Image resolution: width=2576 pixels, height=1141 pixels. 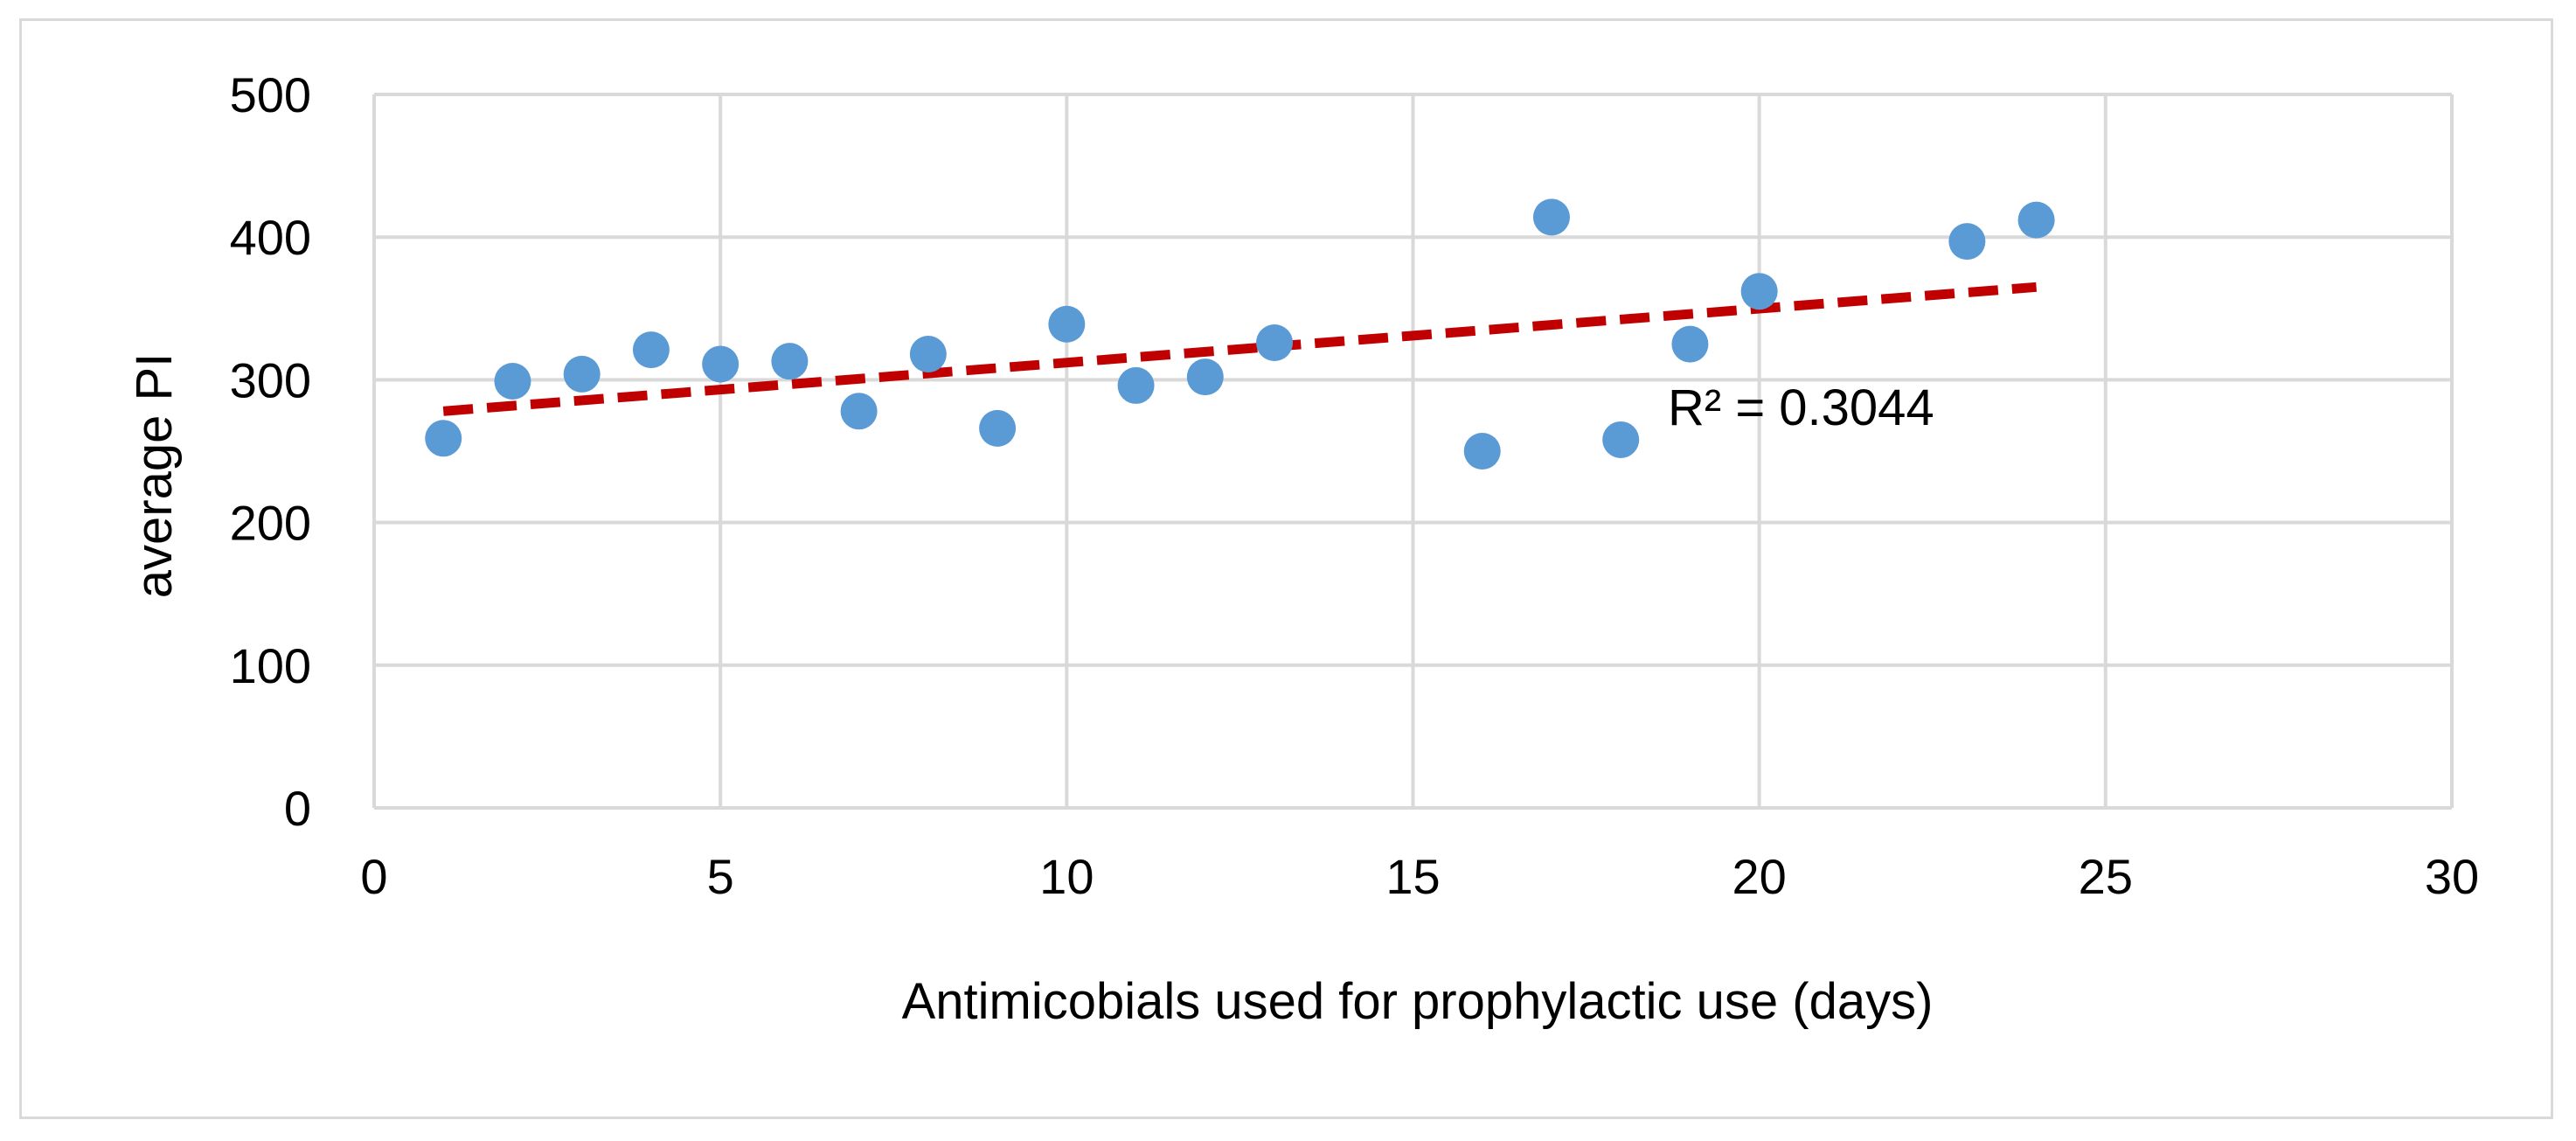 What do you see at coordinates (270, 94) in the screenshot?
I see `y-tick-label: 500` at bounding box center [270, 94].